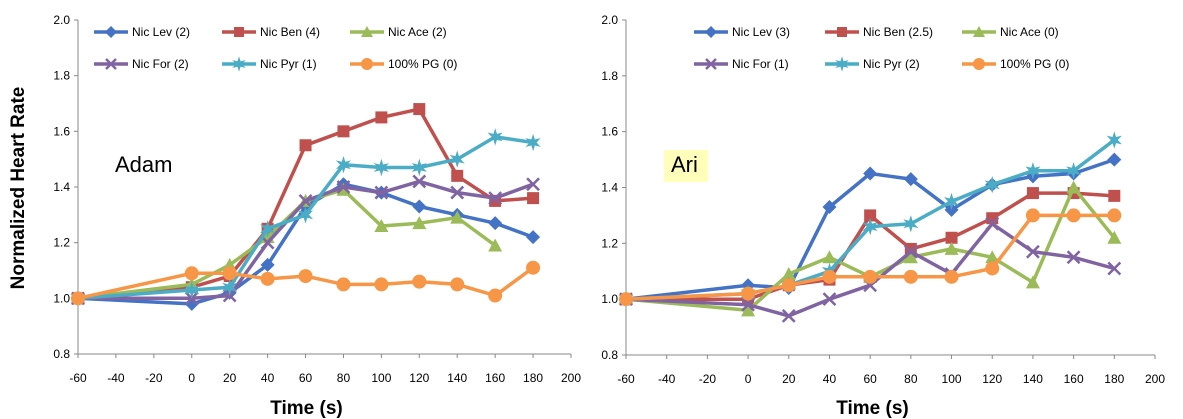  I want to click on y-tick-label: 1.6, so click(609, 132).